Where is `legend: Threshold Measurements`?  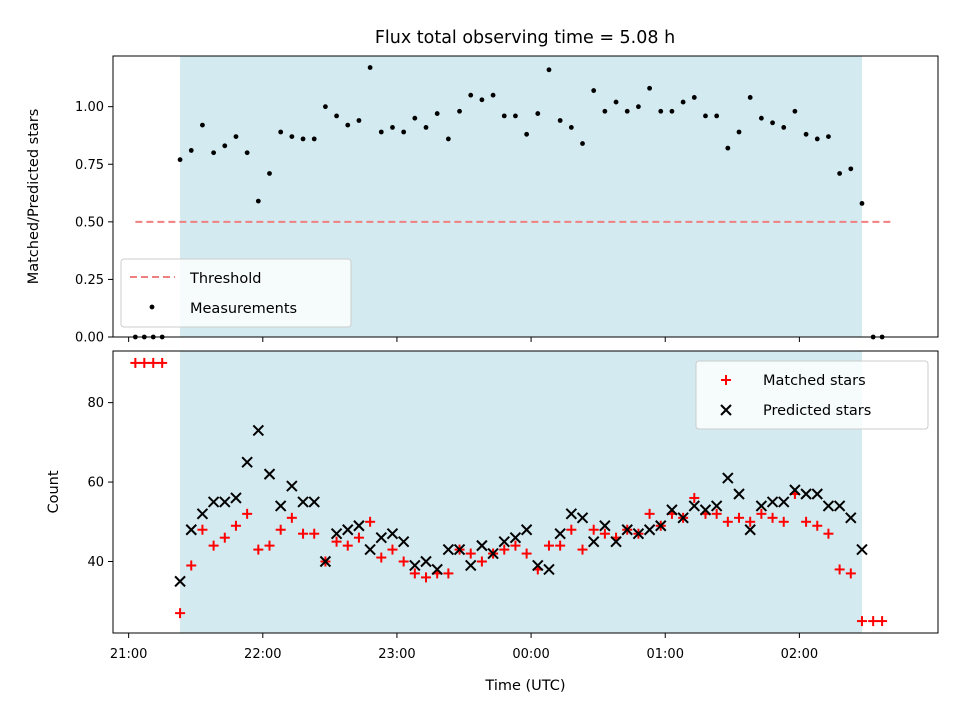
legend: Threshold Measurements is located at coordinates (236, 293).